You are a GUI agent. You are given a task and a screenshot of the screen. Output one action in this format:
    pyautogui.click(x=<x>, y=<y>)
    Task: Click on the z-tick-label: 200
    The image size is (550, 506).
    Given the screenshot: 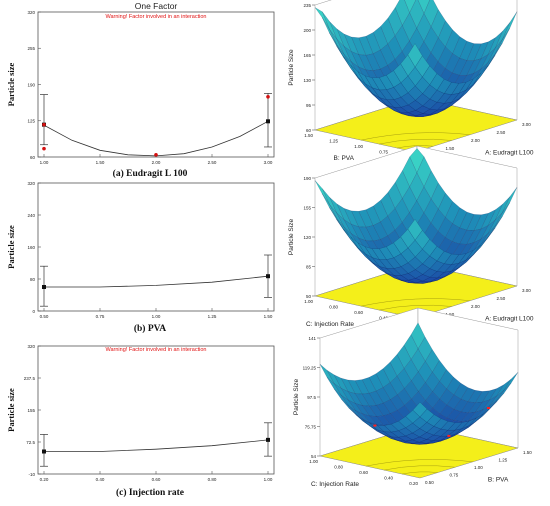 What is the action you would take?
    pyautogui.click(x=307, y=30)
    